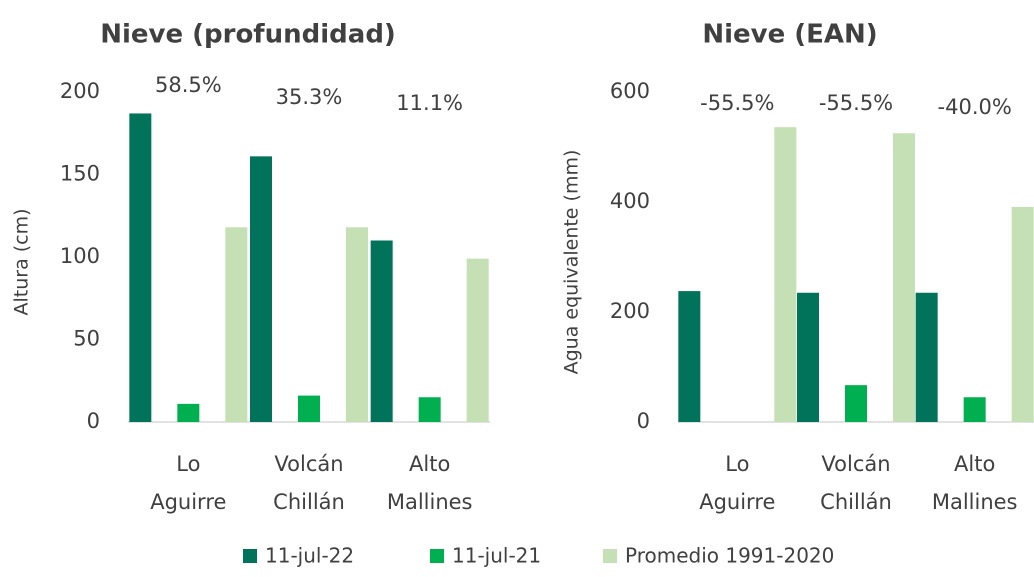 The image size is (1034, 577). Describe the element at coordinates (309, 556) in the screenshot. I see `legend-label: 11-jul-22` at that location.